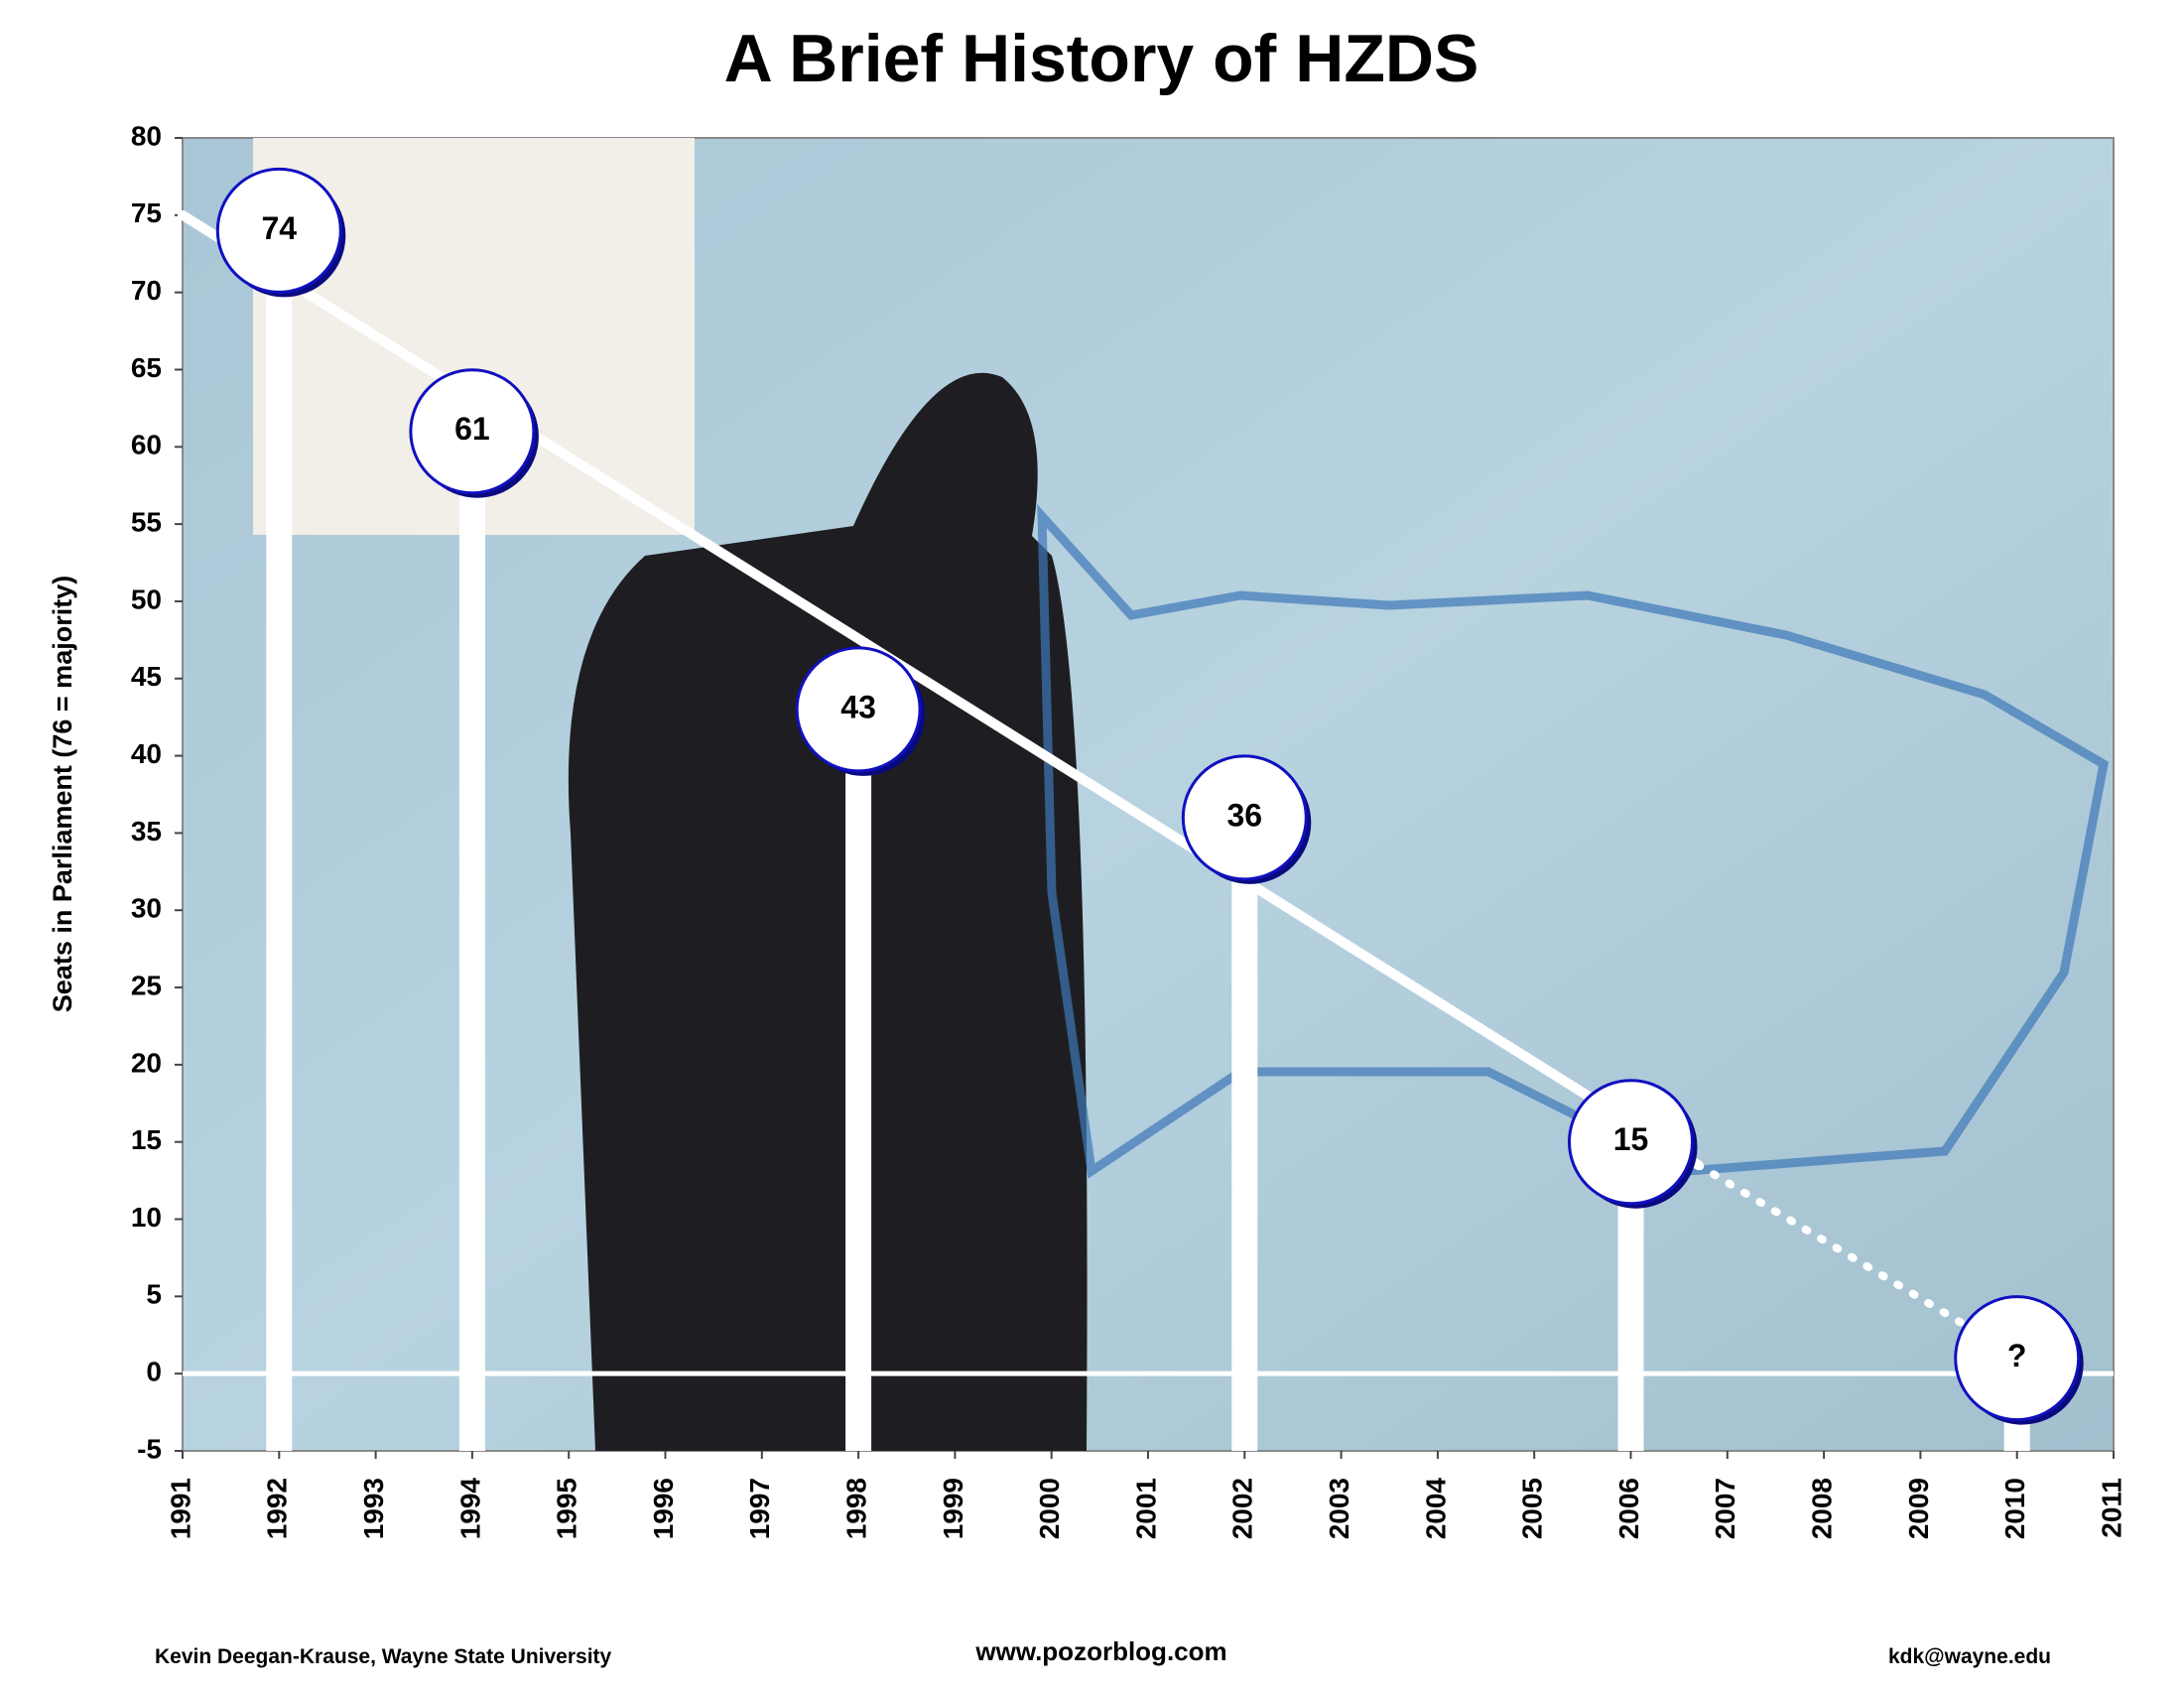 The image size is (2184, 1693). I want to click on y-tick-label: 0, so click(154, 1372).